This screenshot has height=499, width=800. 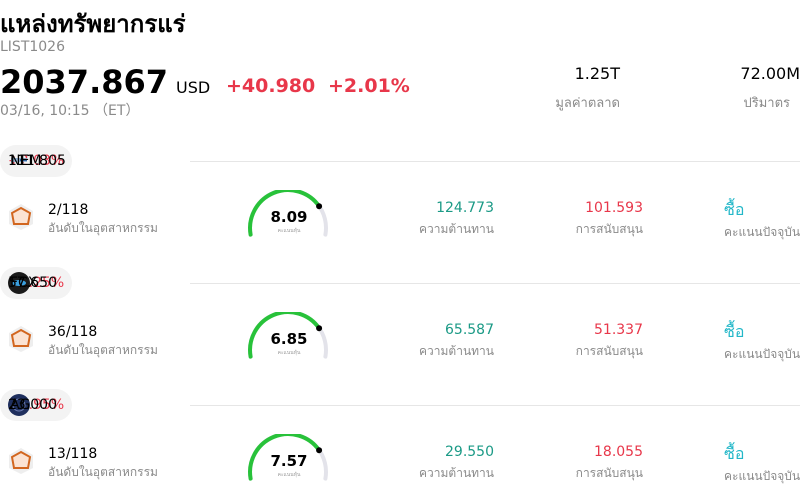 What do you see at coordinates (193, 87) in the screenshot?
I see `currency: USD` at bounding box center [193, 87].